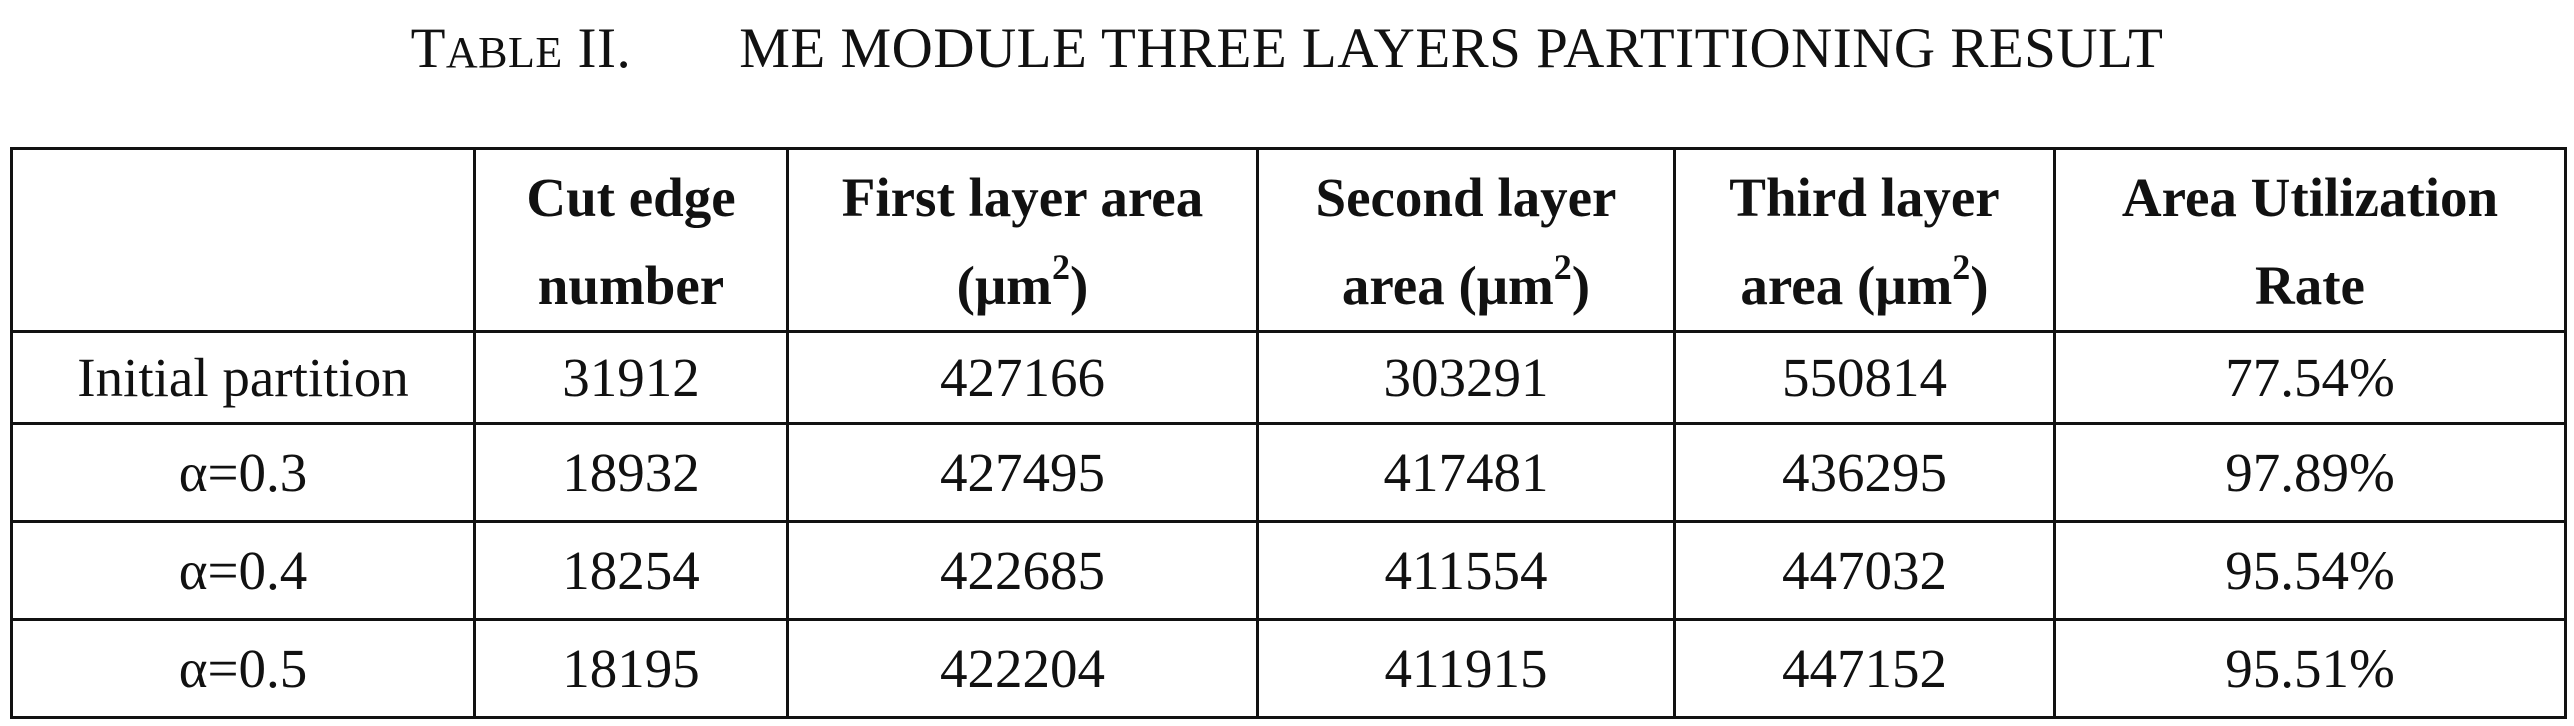 This screenshot has width=2574, height=726. Describe the element at coordinates (604, 48) in the screenshot. I see `table-number: II.` at that location.